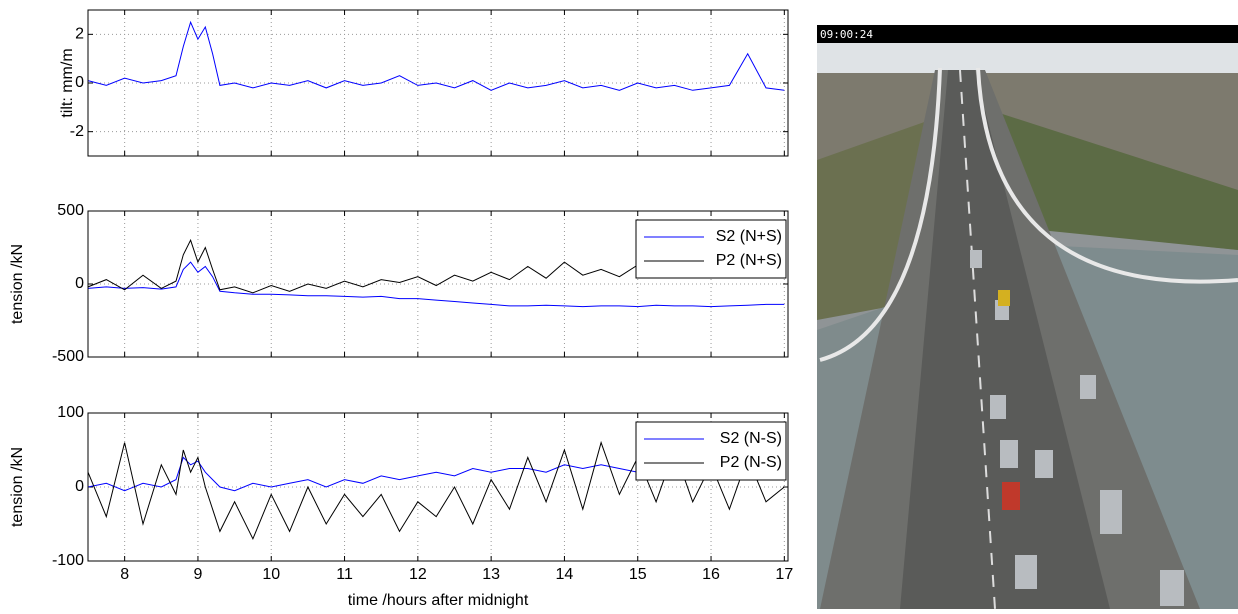 This screenshot has width=1238, height=614. Describe the element at coordinates (846, 34) in the screenshot. I see `timestamp: 09:00:24` at that location.